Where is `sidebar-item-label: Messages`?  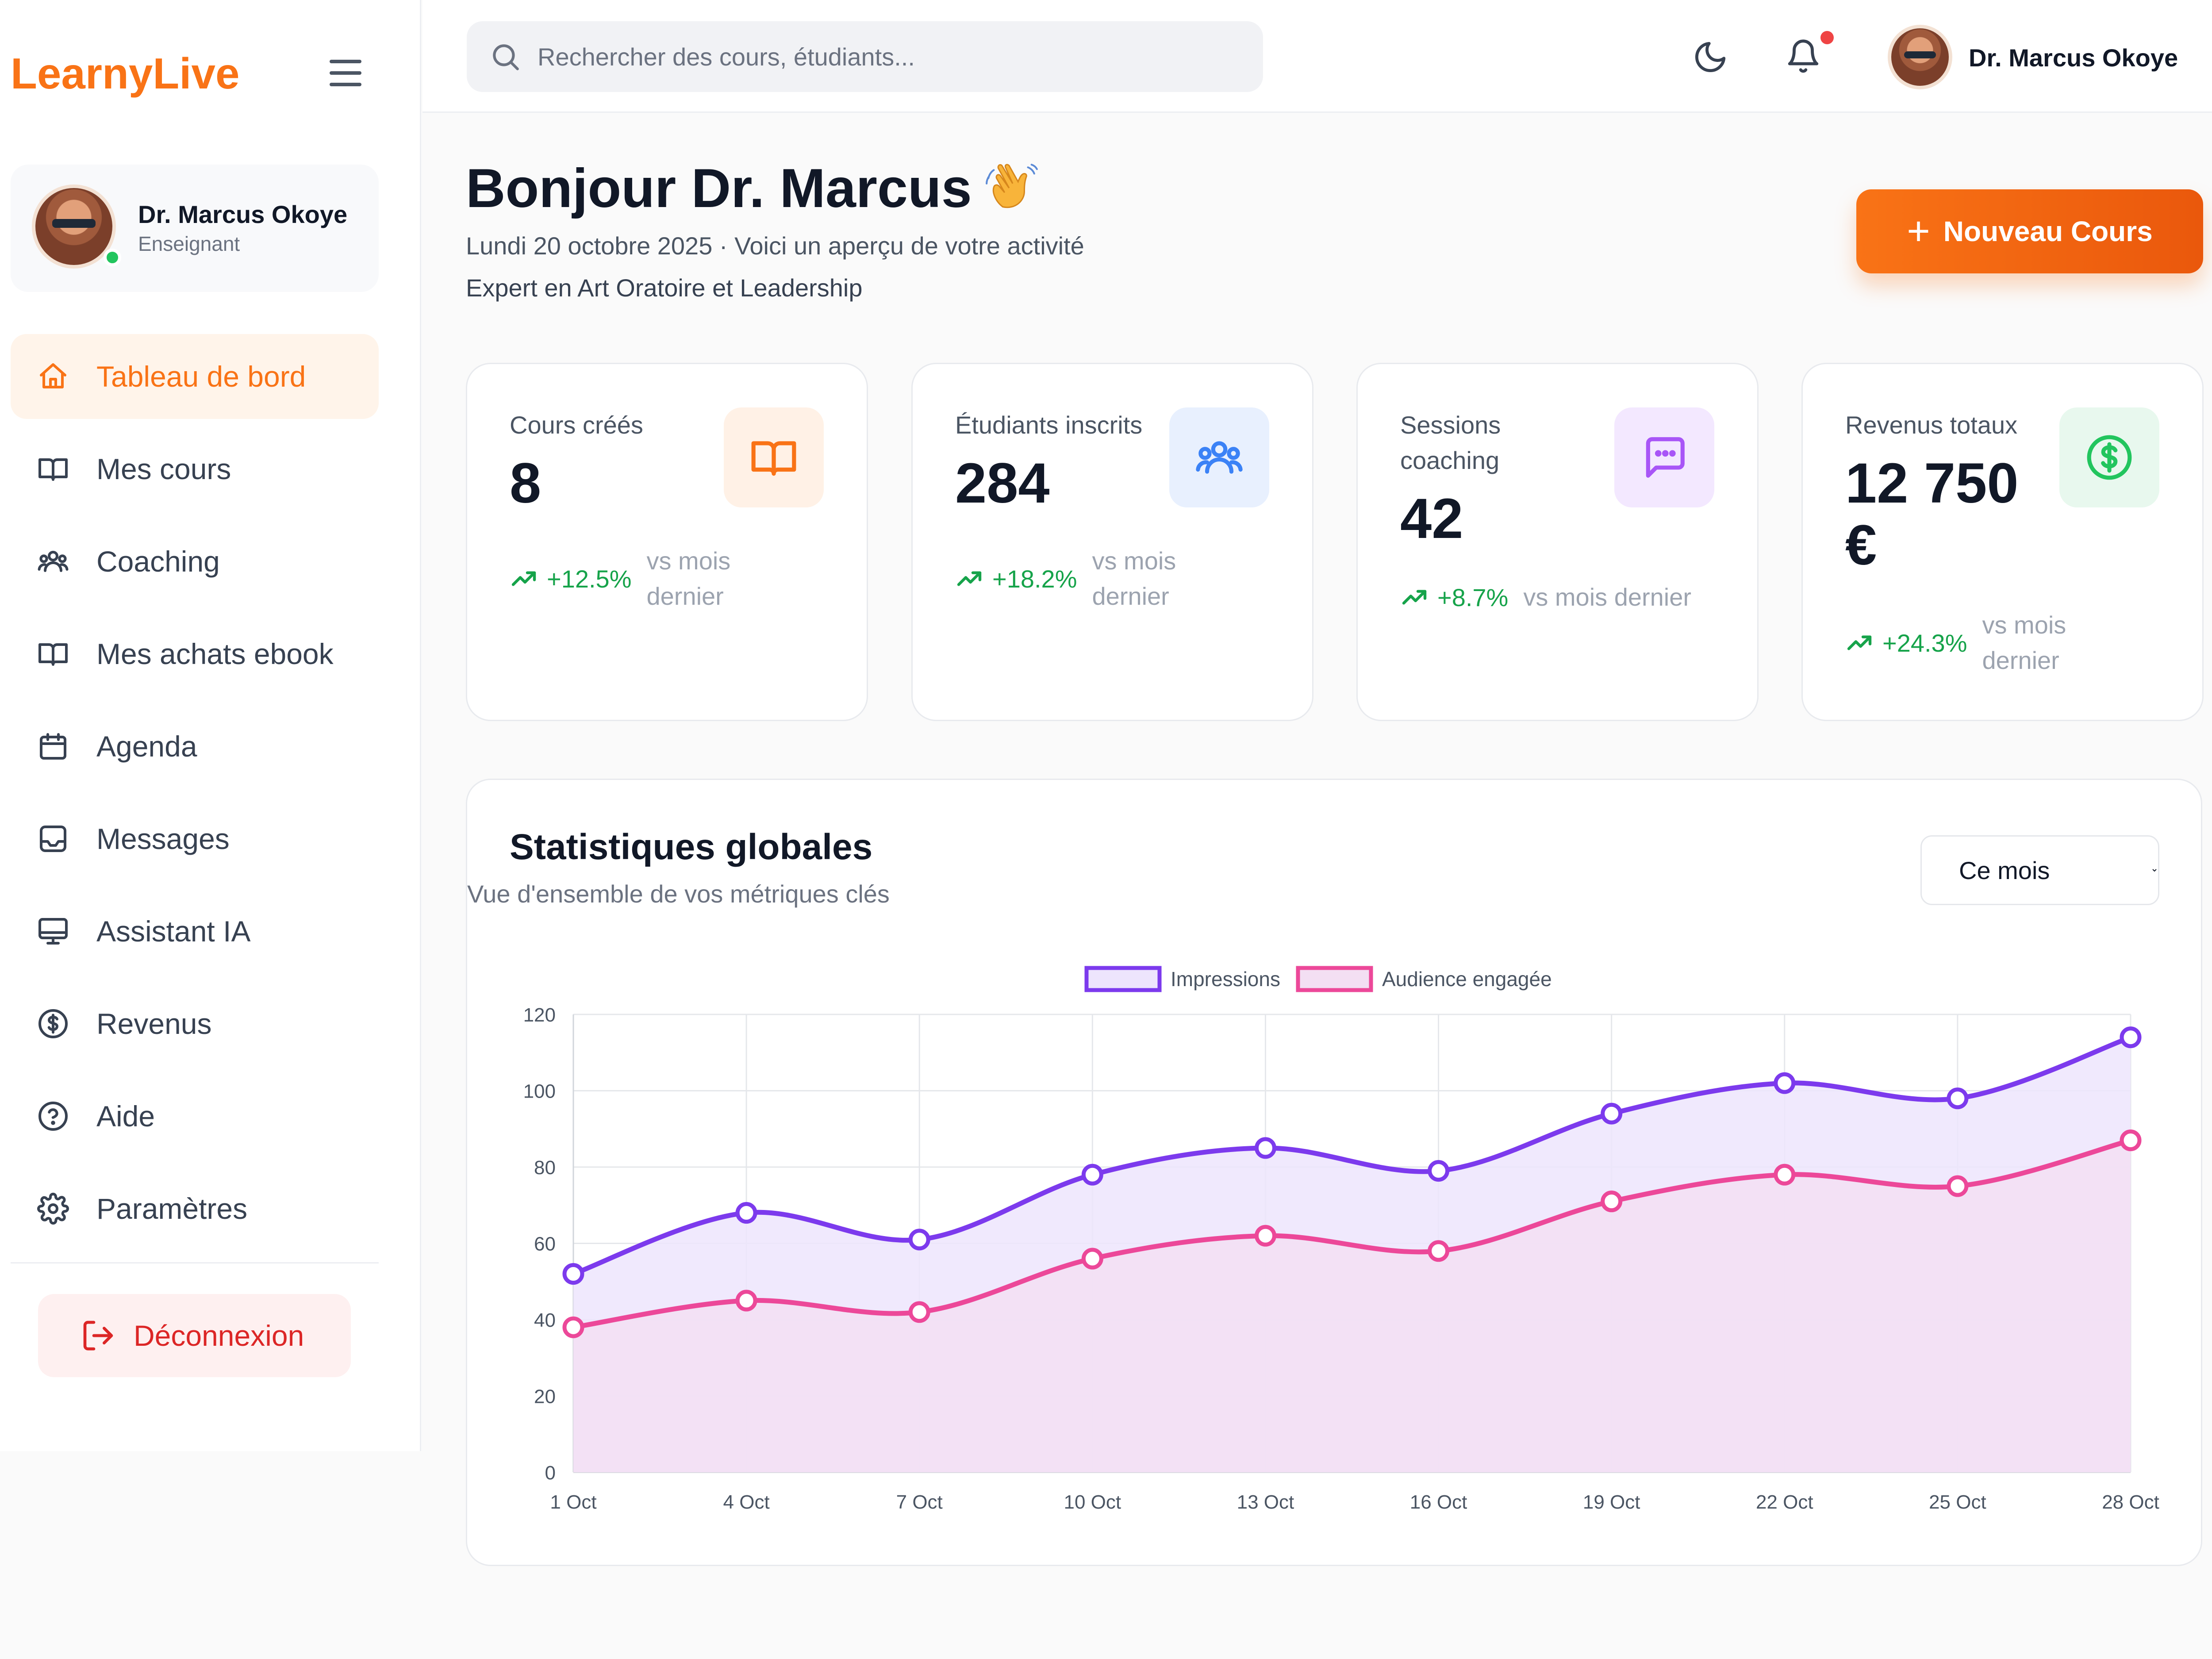 sidebar-item-label: Messages is located at coordinates (163, 838).